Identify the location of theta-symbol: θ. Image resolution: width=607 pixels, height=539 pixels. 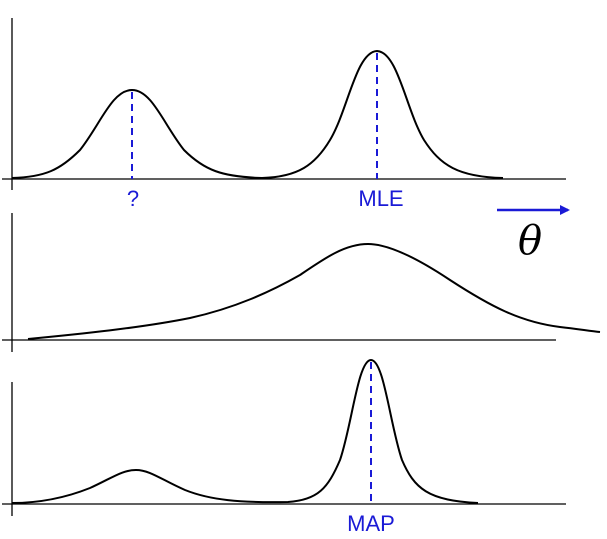
(530, 241).